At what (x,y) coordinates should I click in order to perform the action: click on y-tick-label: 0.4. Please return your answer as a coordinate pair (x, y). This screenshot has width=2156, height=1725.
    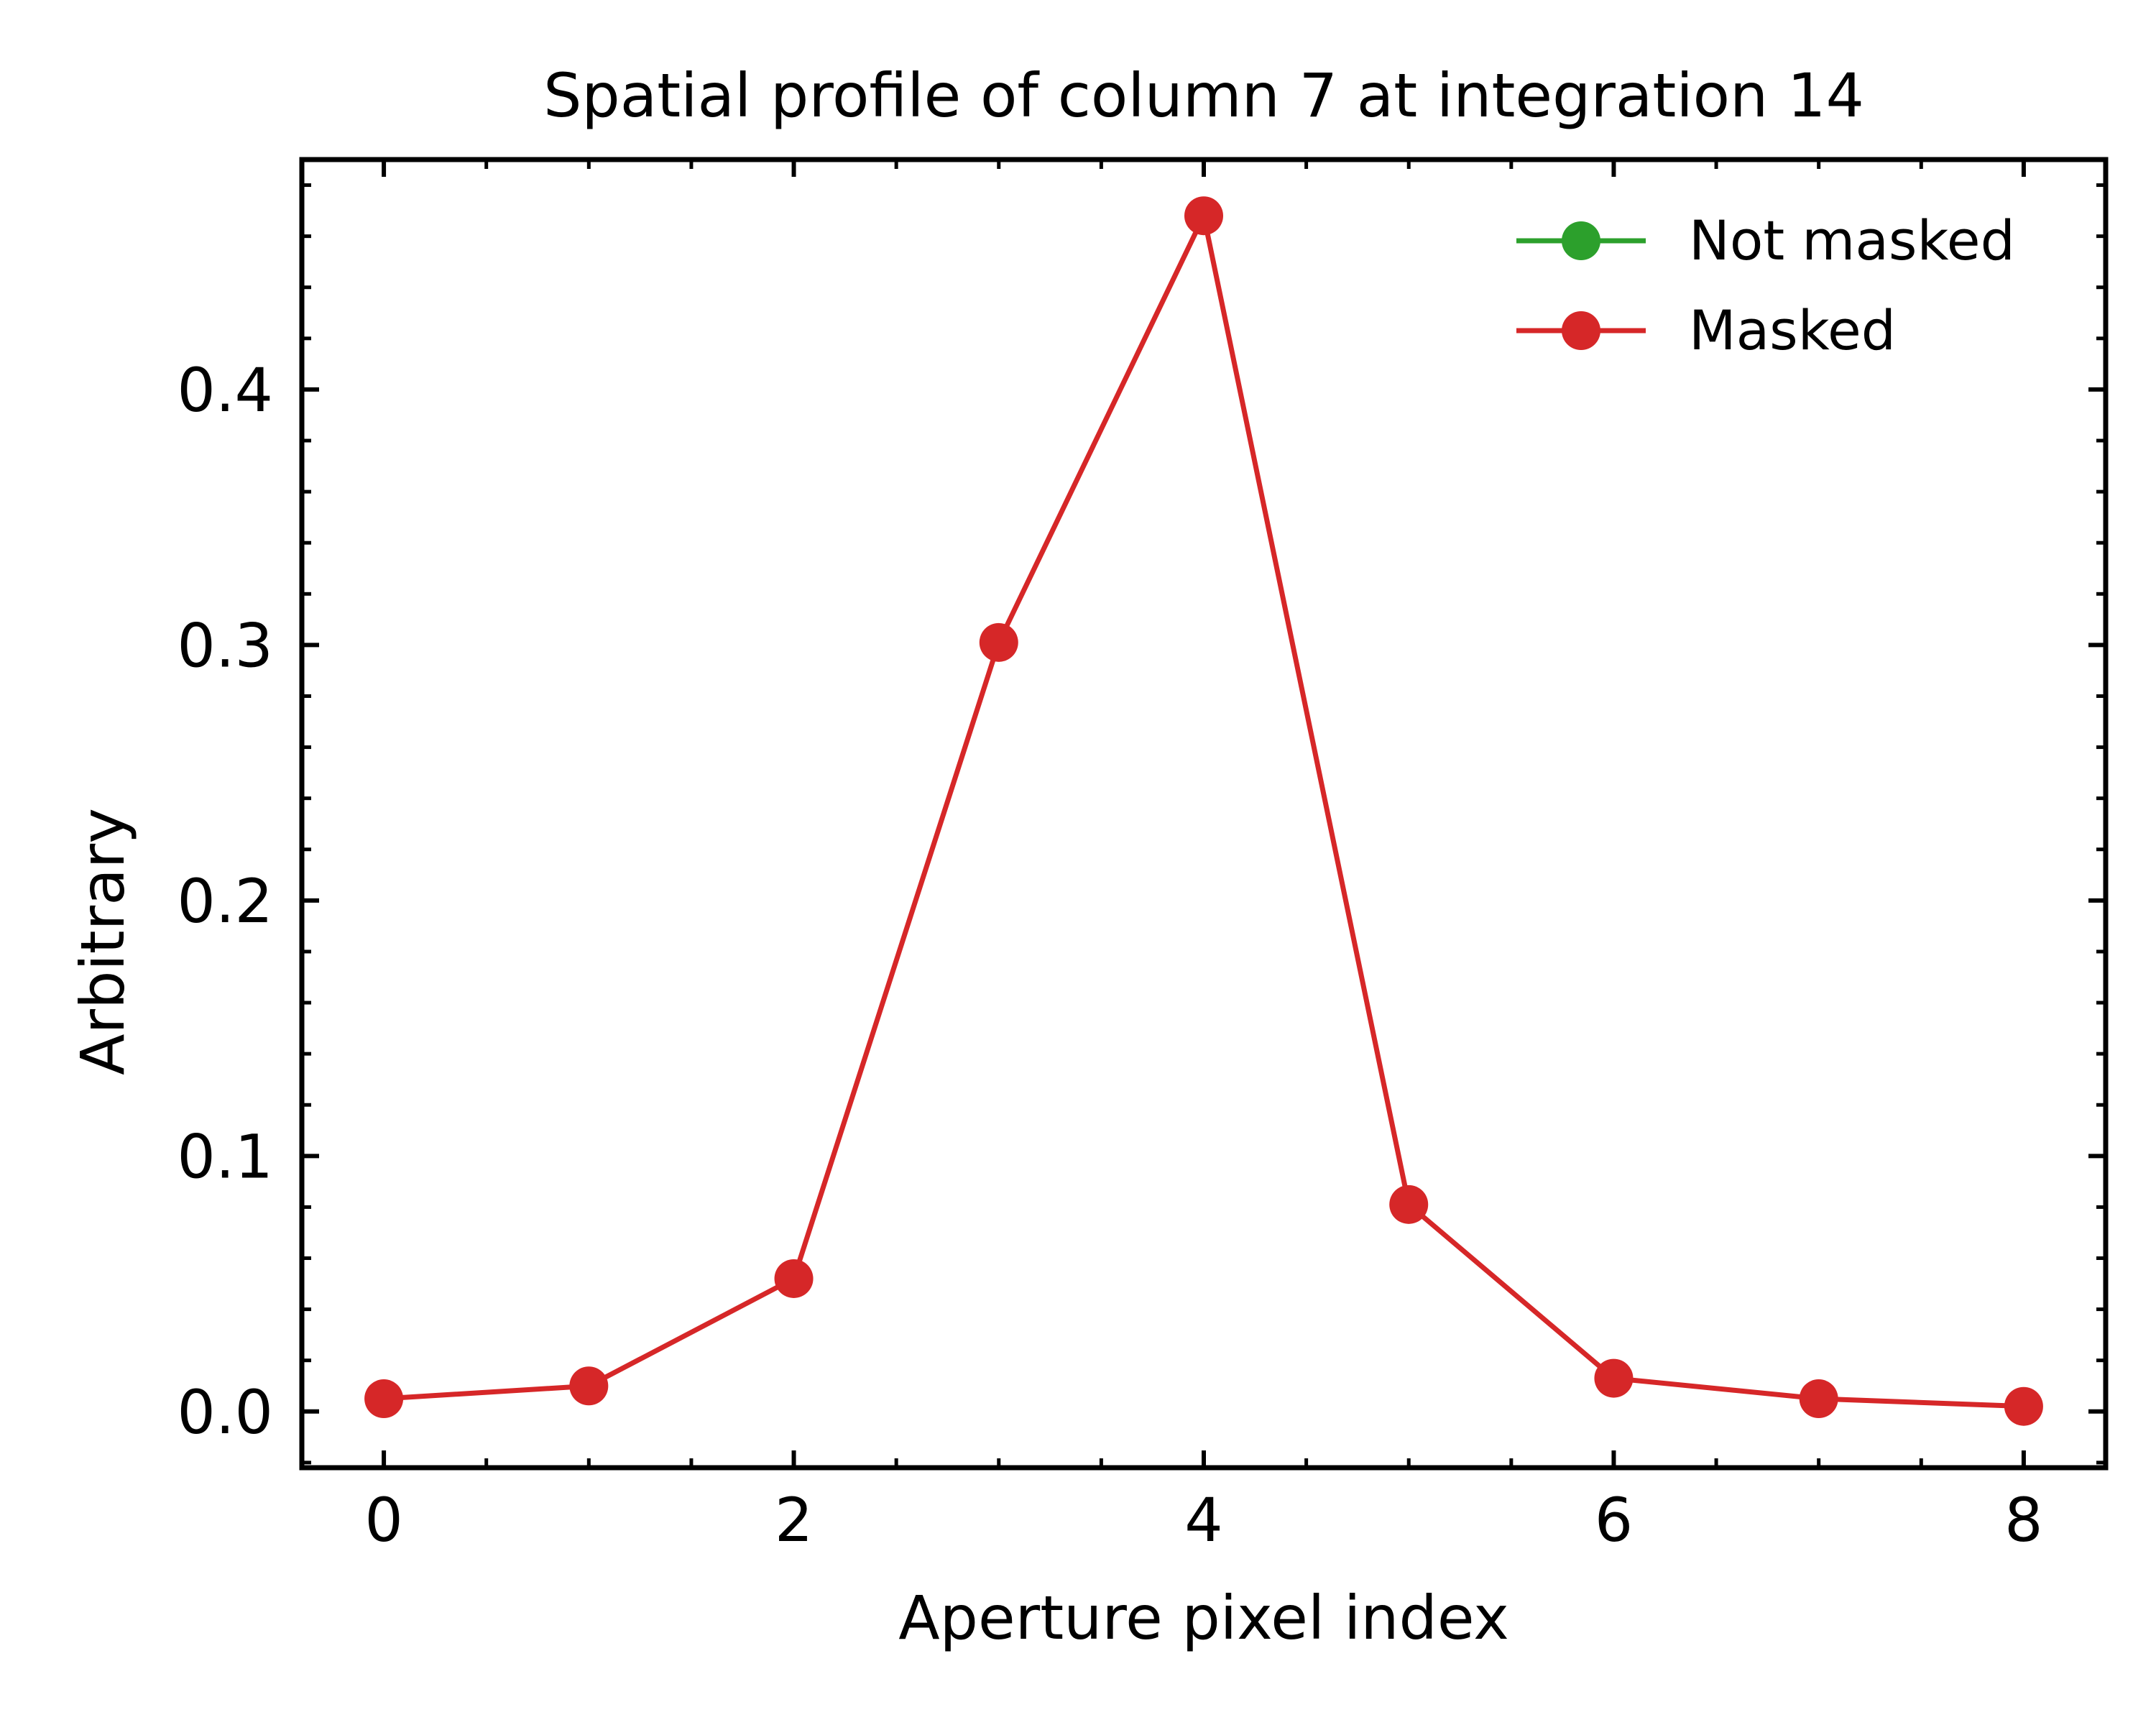
    Looking at the image, I should click on (225, 390).